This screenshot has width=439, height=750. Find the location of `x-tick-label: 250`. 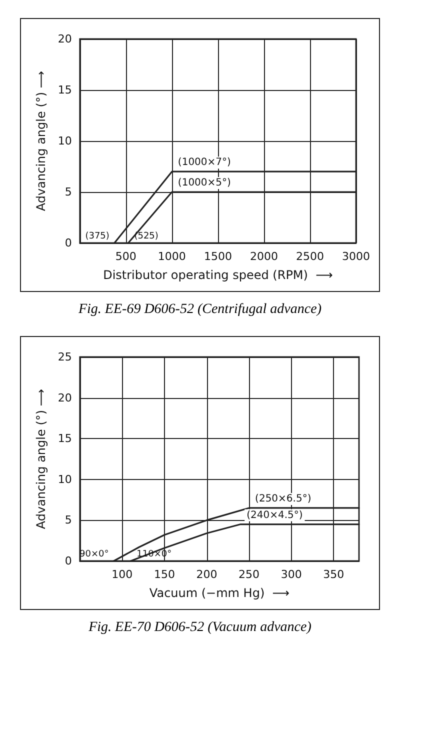

x-tick-label: 250 is located at coordinates (249, 574).